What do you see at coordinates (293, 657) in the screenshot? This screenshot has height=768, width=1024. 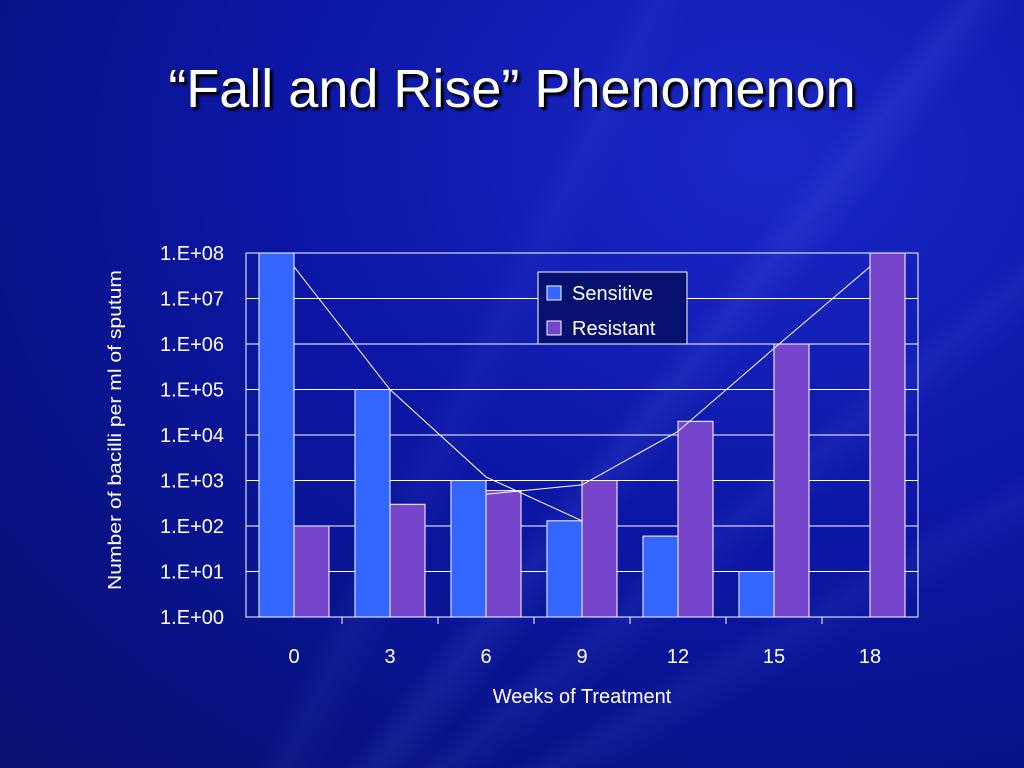 I see `x-tick-label: 0` at bounding box center [293, 657].